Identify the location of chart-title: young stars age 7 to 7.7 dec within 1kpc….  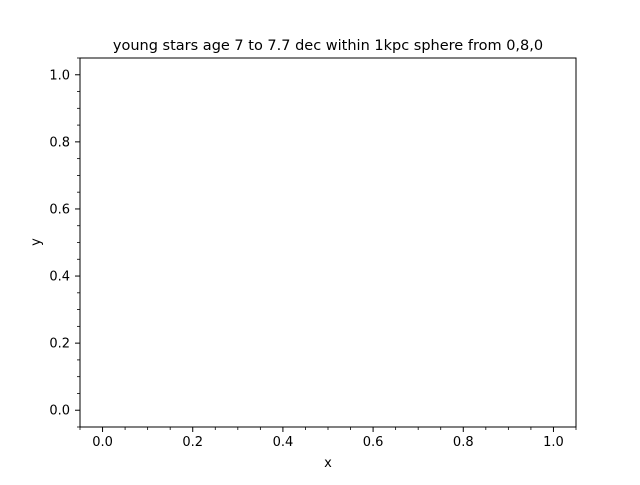
(328, 46).